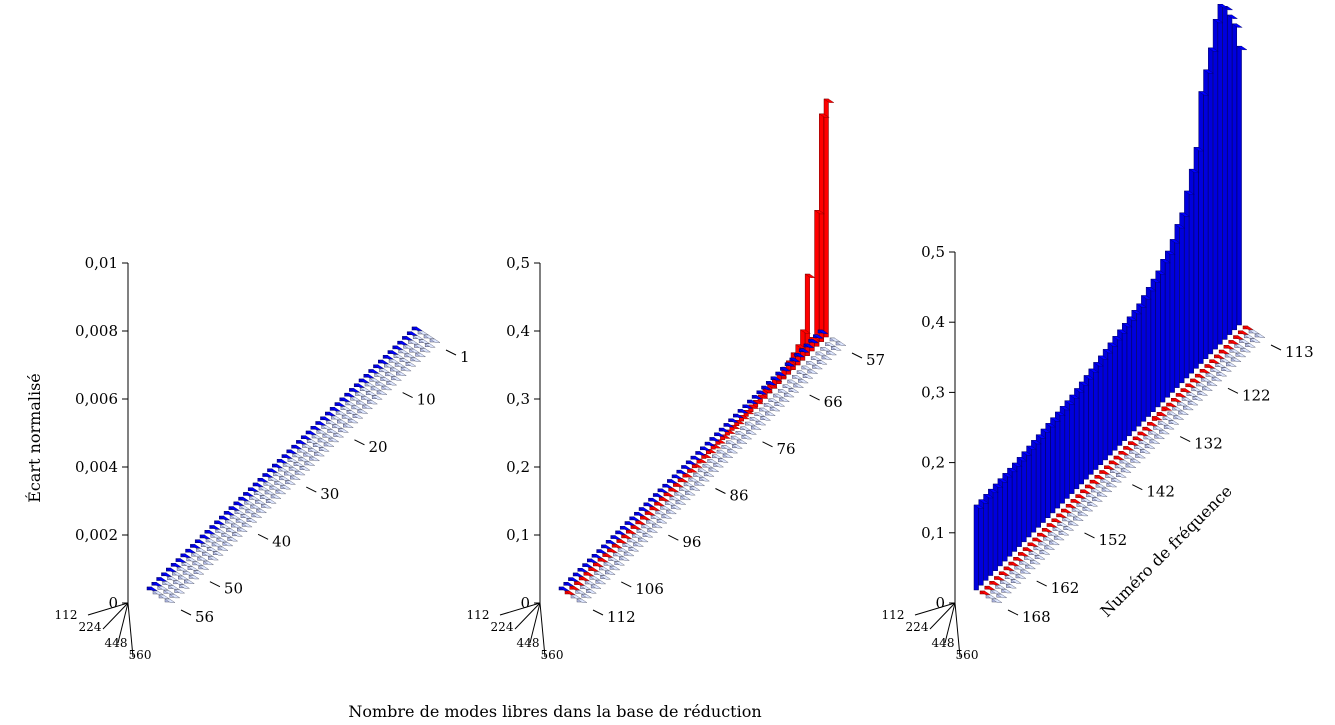 Image resolution: width=1335 pixels, height=725 pixels. What do you see at coordinates (1160, 492) in the screenshot?
I see `frequency-tick-label: 142` at bounding box center [1160, 492].